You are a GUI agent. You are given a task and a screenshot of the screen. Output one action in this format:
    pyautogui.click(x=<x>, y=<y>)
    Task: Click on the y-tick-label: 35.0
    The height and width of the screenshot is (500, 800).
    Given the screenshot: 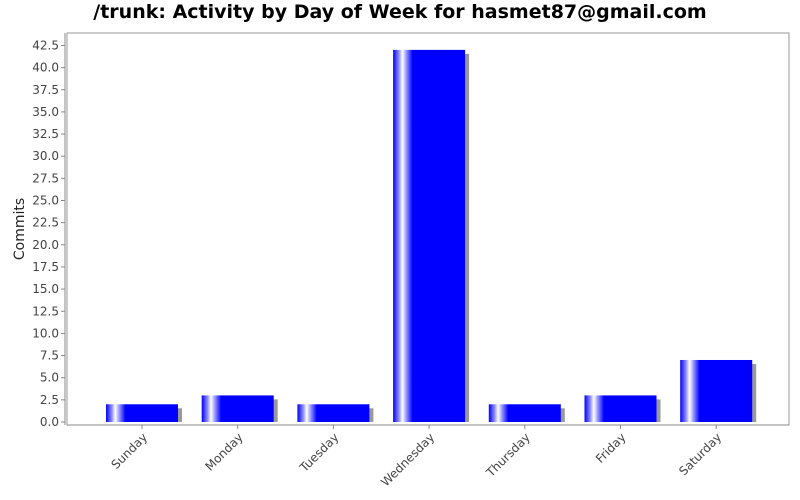 What is the action you would take?
    pyautogui.click(x=45, y=112)
    